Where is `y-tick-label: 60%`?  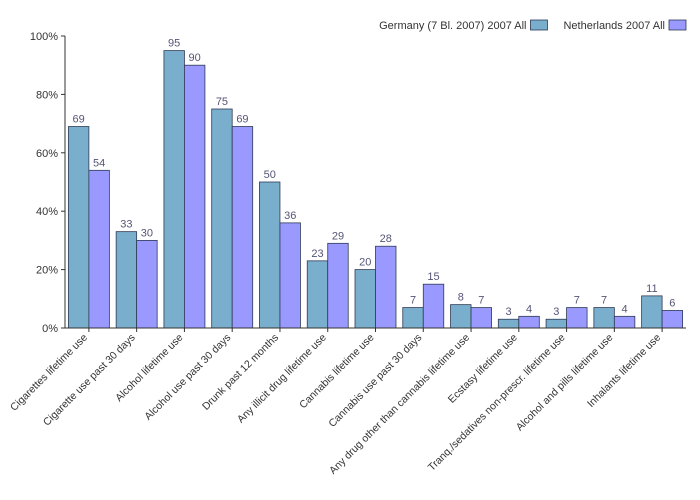 y-tick-label: 60% is located at coordinates (47, 154).